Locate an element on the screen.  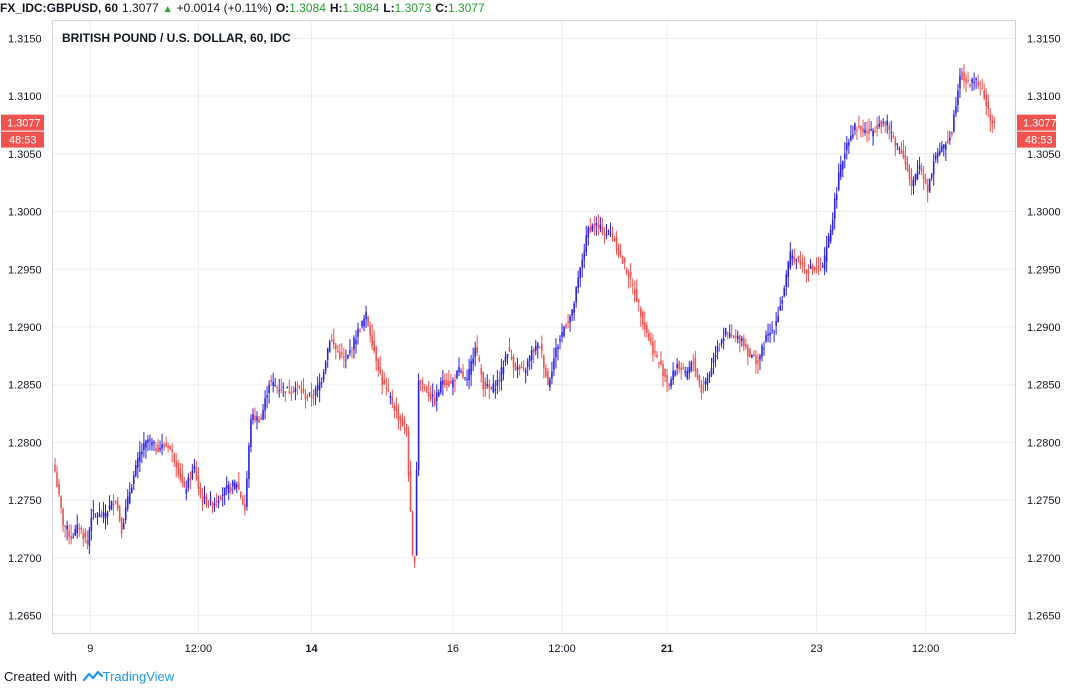
y-tick-label-left: 1.3100 is located at coordinates (25, 97).